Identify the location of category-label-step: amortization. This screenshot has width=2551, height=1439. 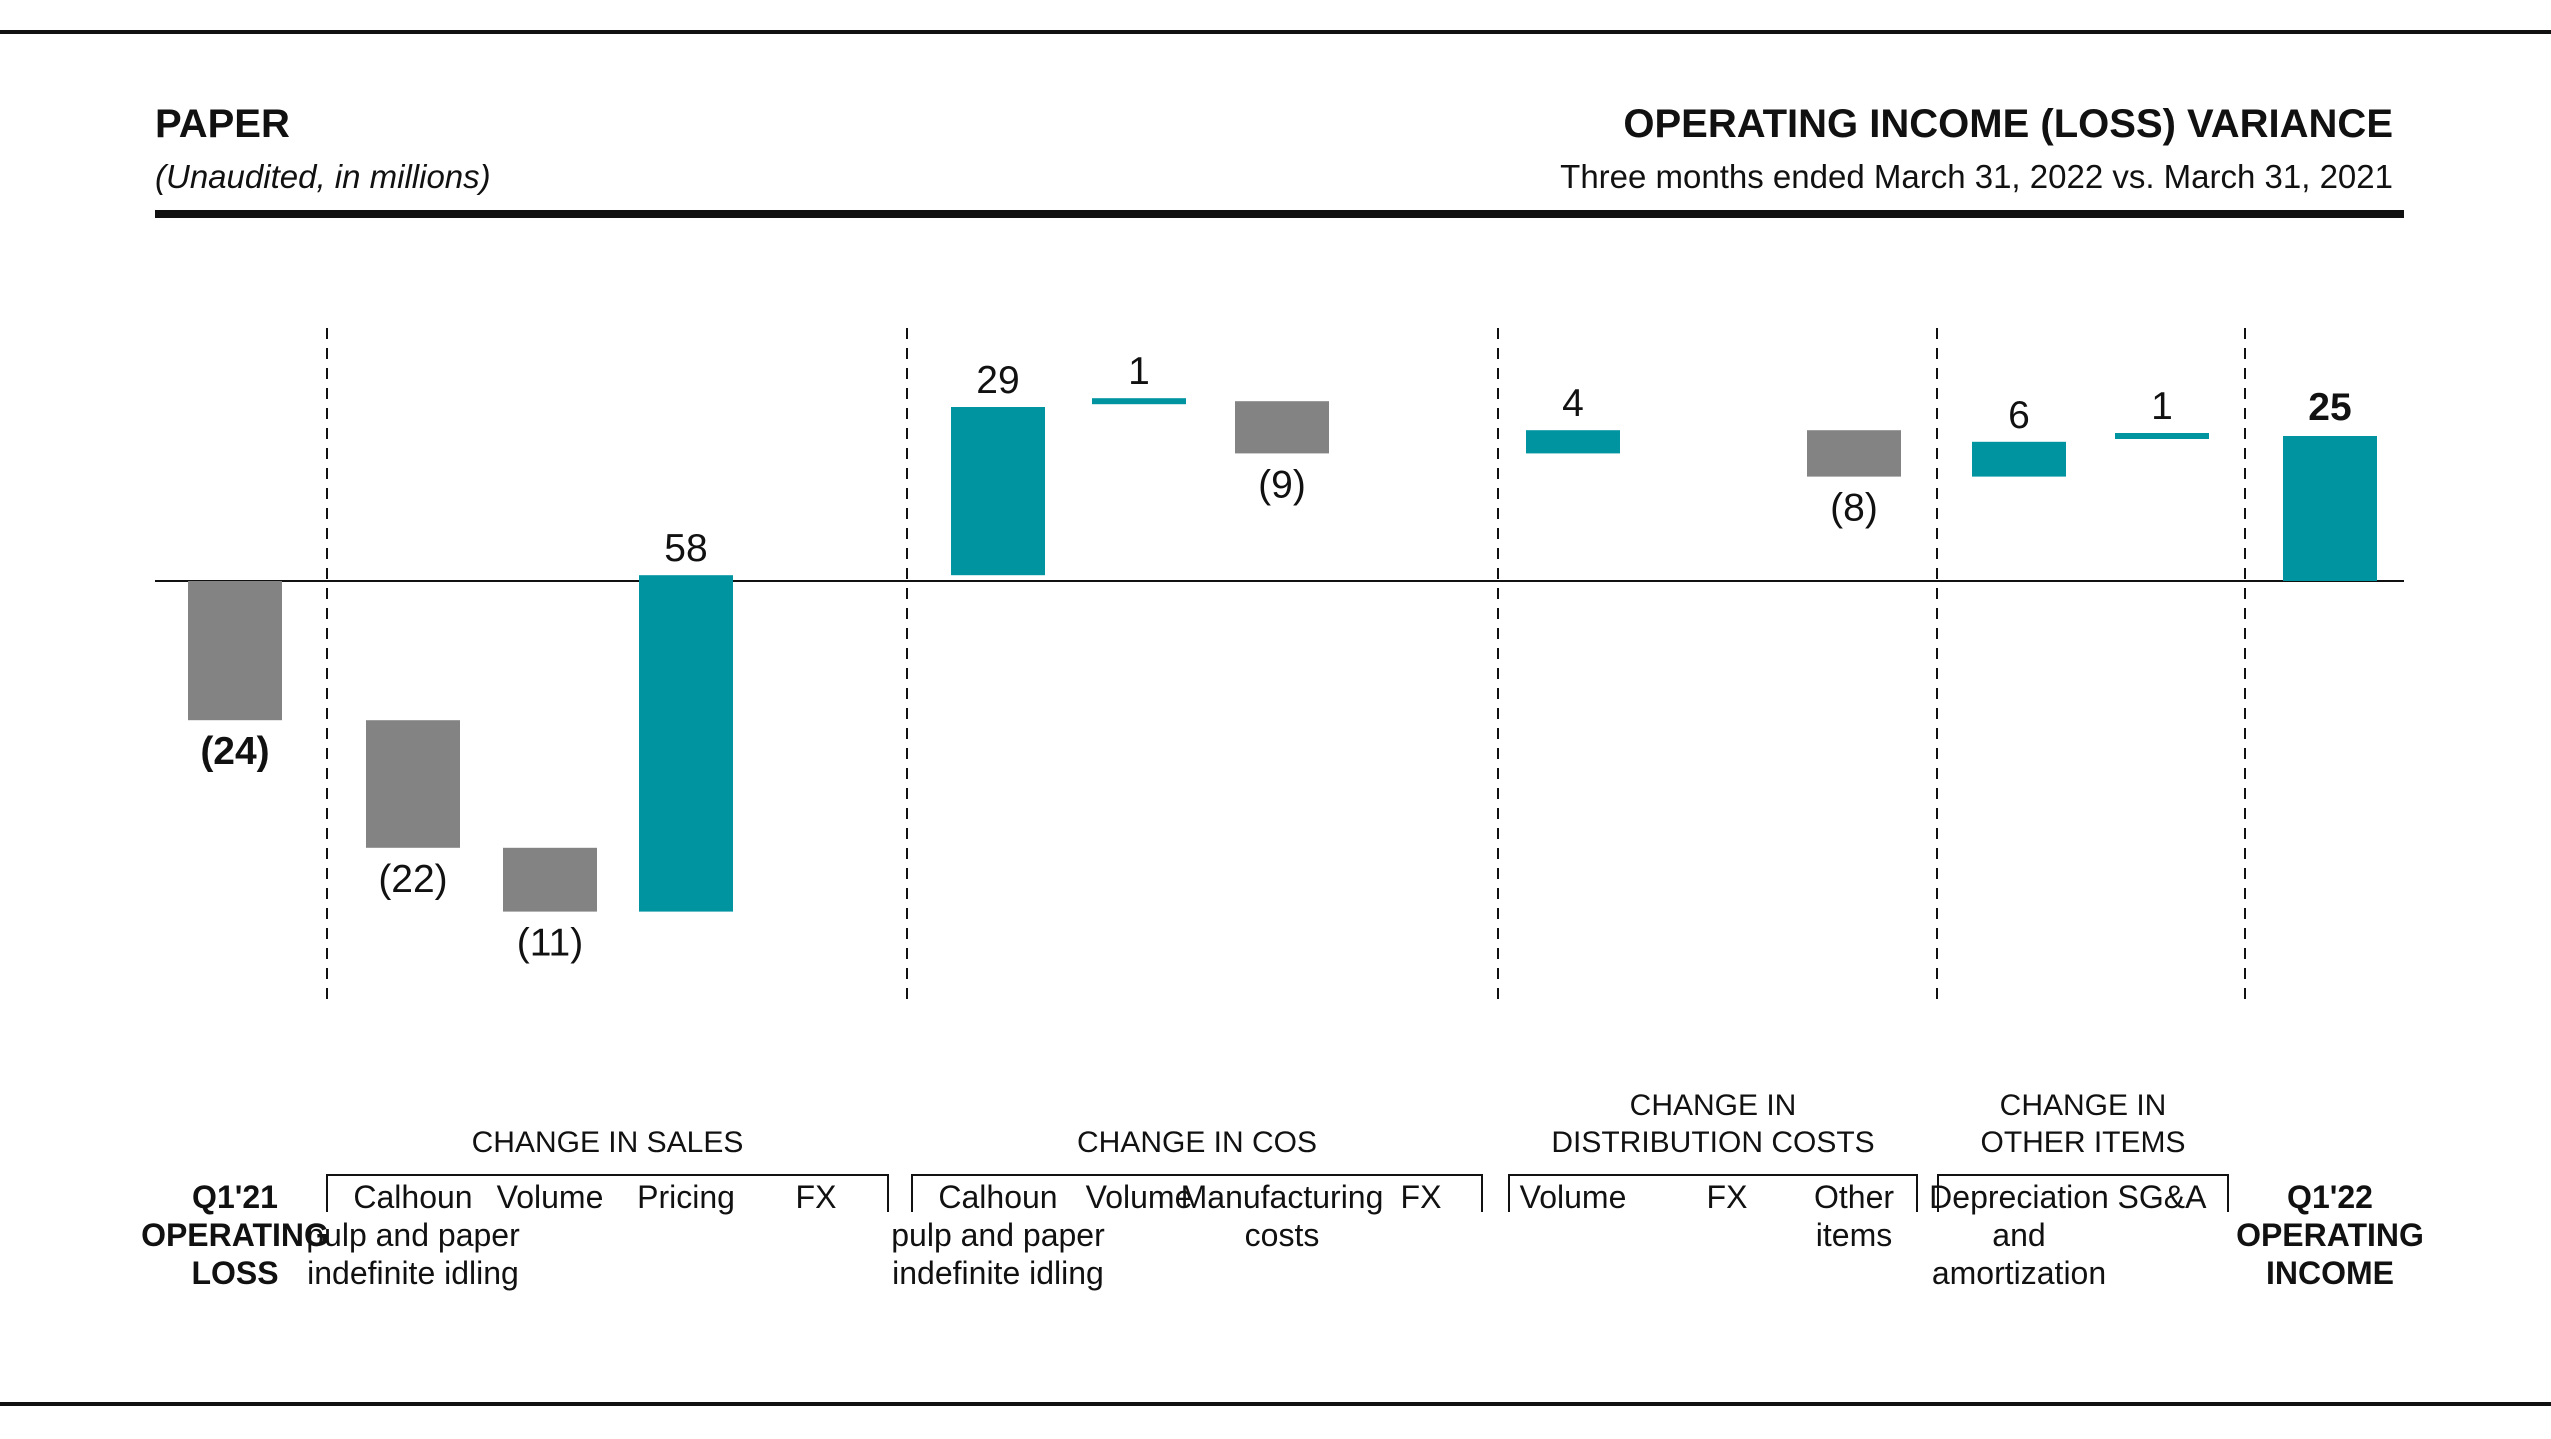
(2019, 1273).